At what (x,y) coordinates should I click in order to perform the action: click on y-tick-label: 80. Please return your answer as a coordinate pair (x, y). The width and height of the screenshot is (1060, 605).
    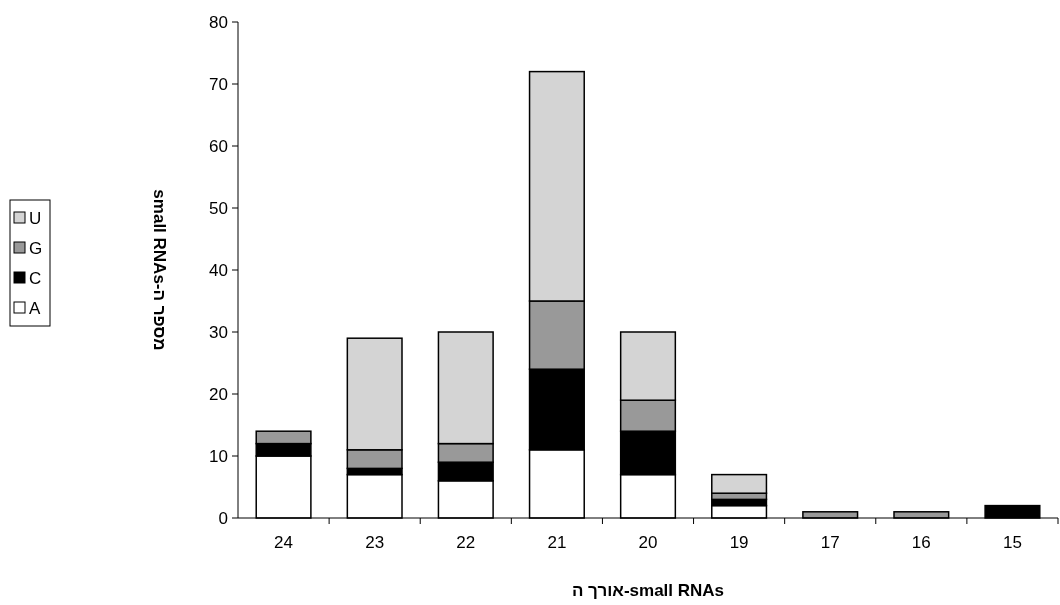
    Looking at the image, I should click on (218, 22).